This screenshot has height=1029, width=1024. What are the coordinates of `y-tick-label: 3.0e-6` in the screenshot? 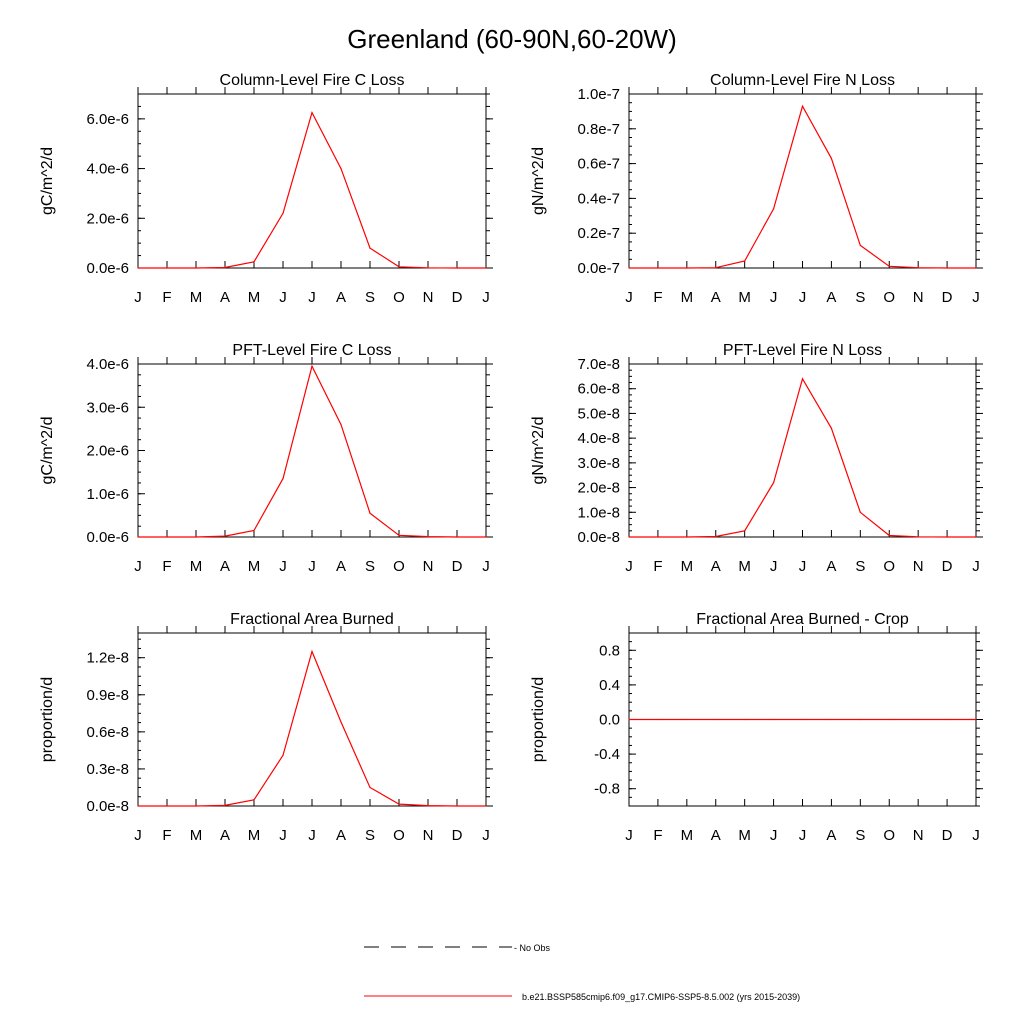 It's located at (107, 407).